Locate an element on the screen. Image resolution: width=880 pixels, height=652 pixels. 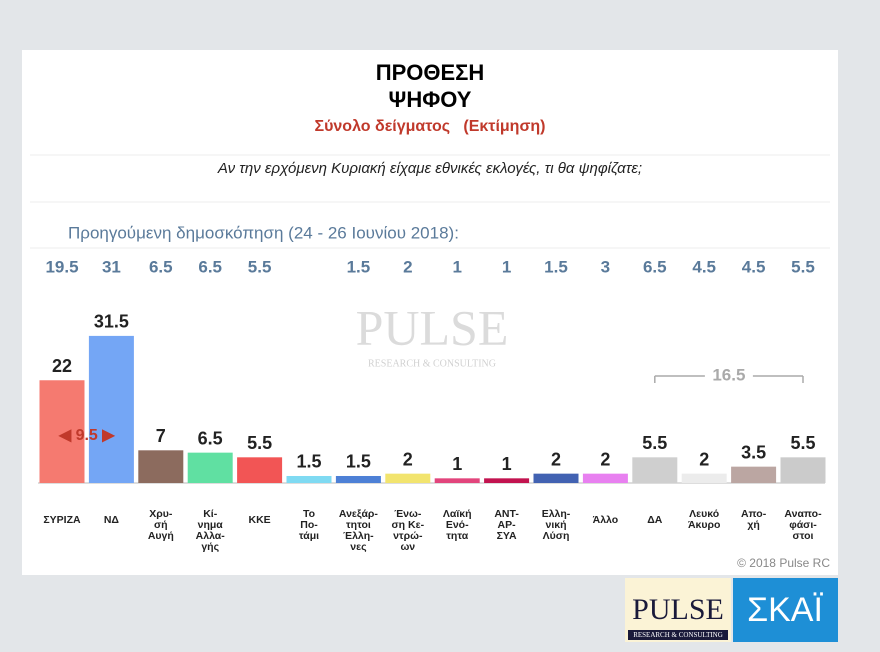
x-tick-label: Απο-χή is located at coordinates (754, 519).